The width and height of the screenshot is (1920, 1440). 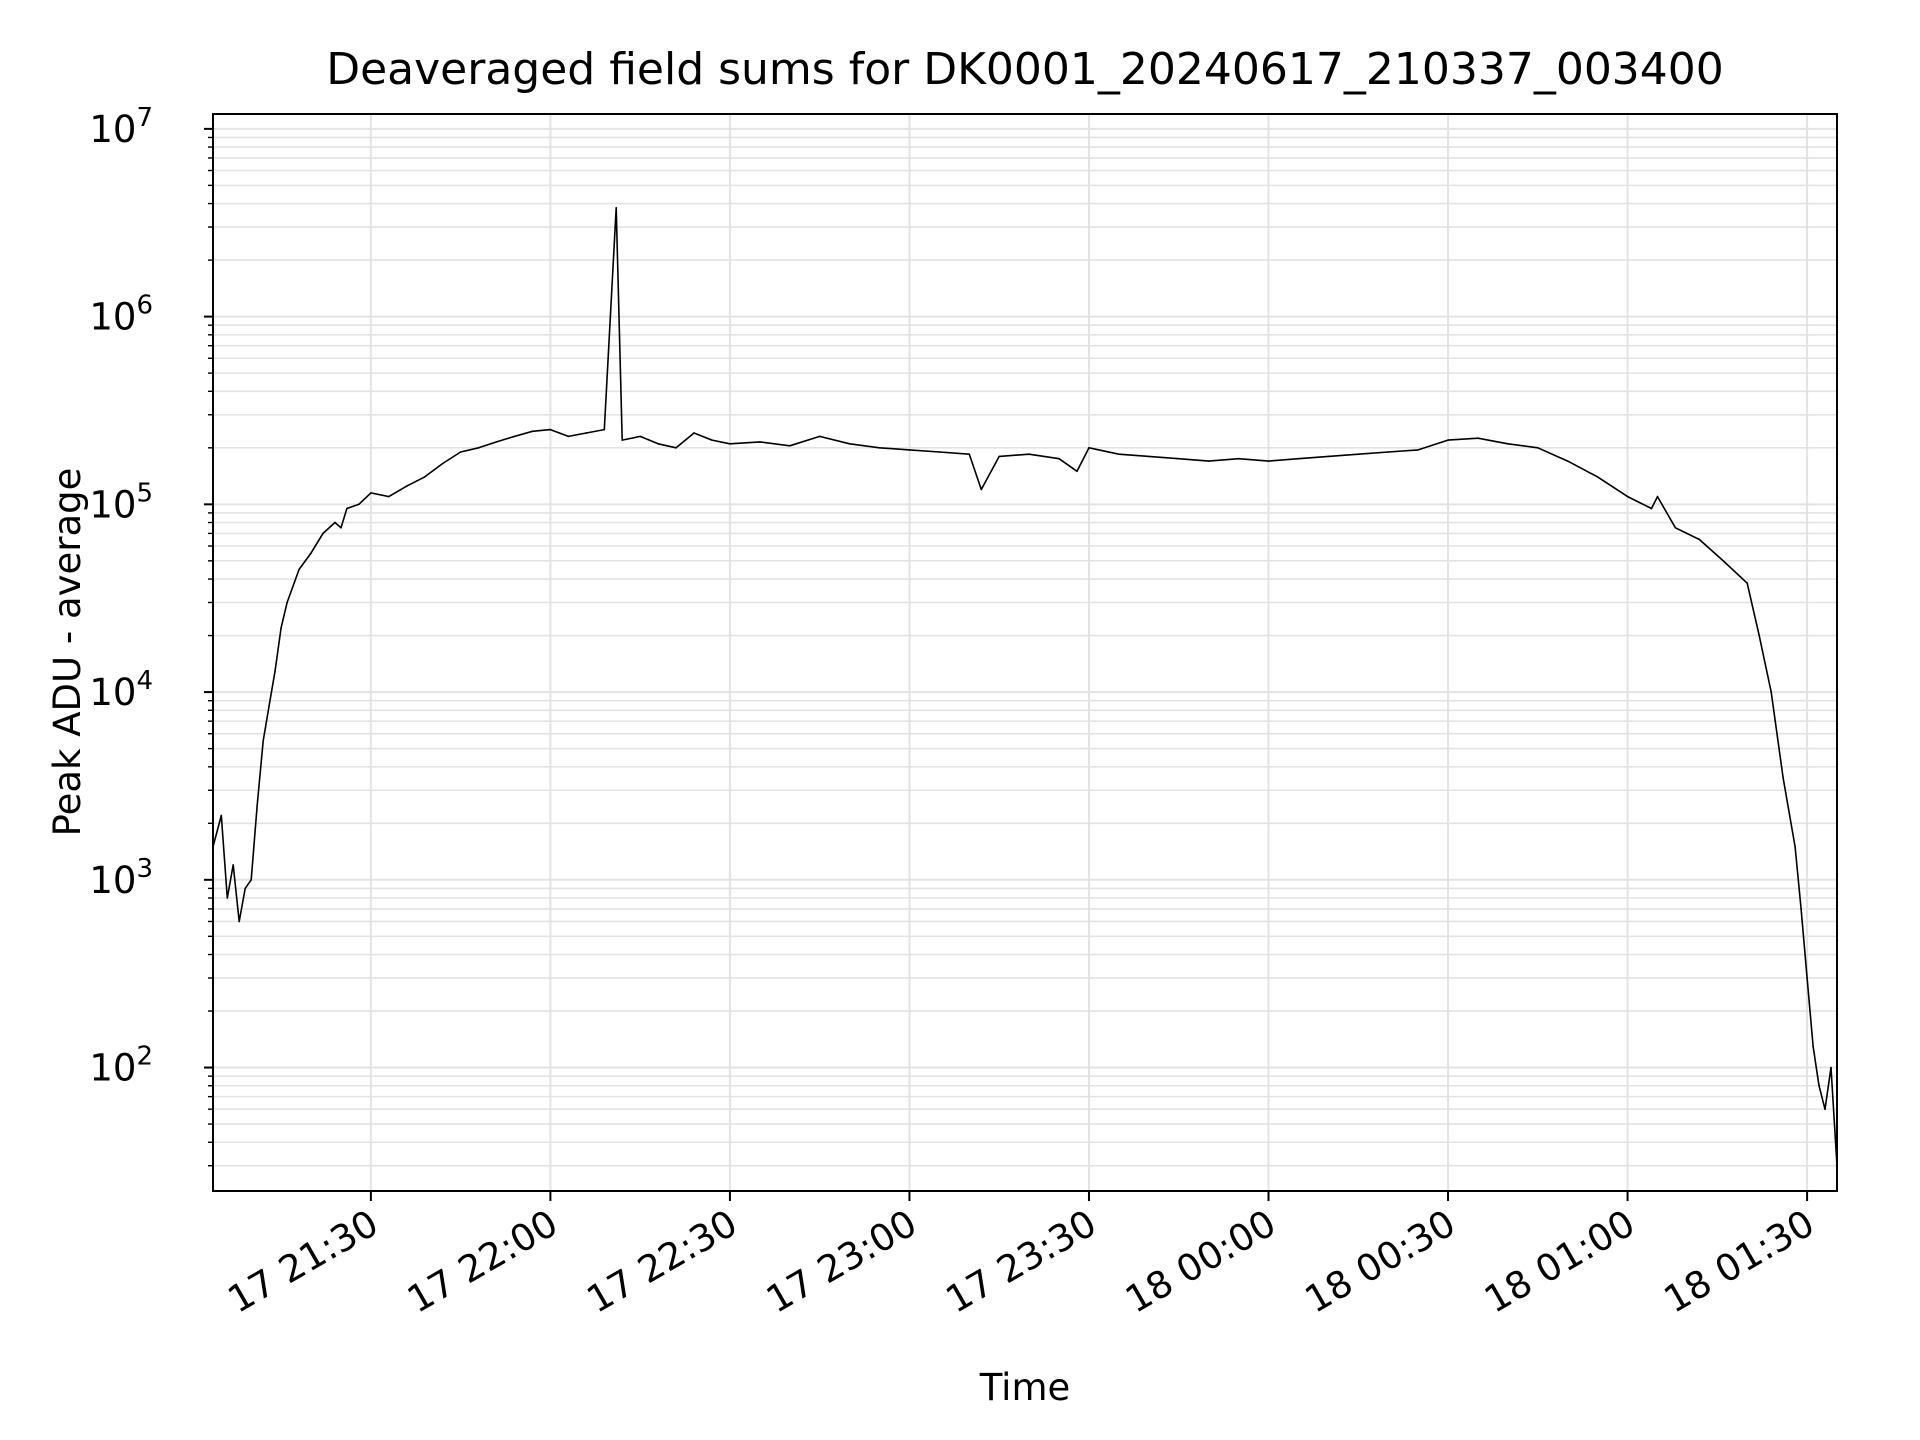 I want to click on y-tick-label: 107, so click(x=121, y=127).